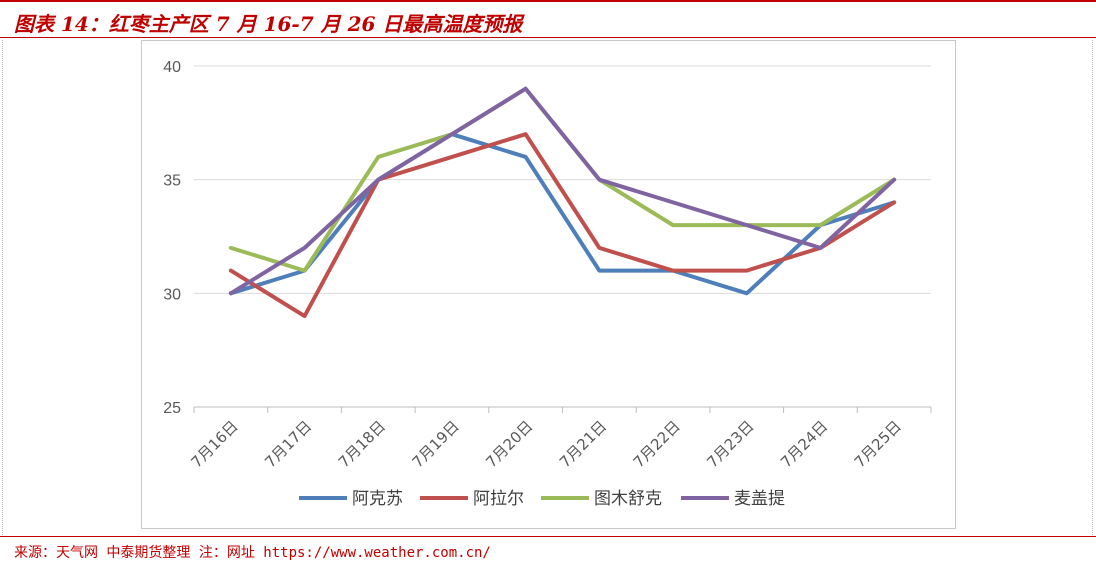 This screenshot has height=564, width=1096. Describe the element at coordinates (657, 444) in the screenshot. I see `x-tick-label: 7月22日` at that location.